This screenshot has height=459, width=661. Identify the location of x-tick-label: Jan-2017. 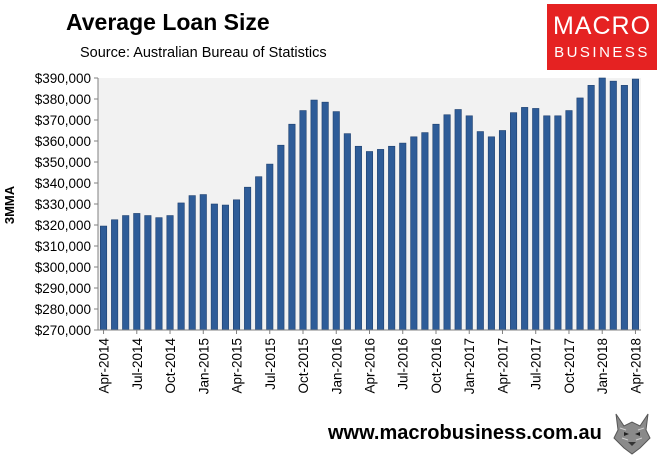
(469, 366).